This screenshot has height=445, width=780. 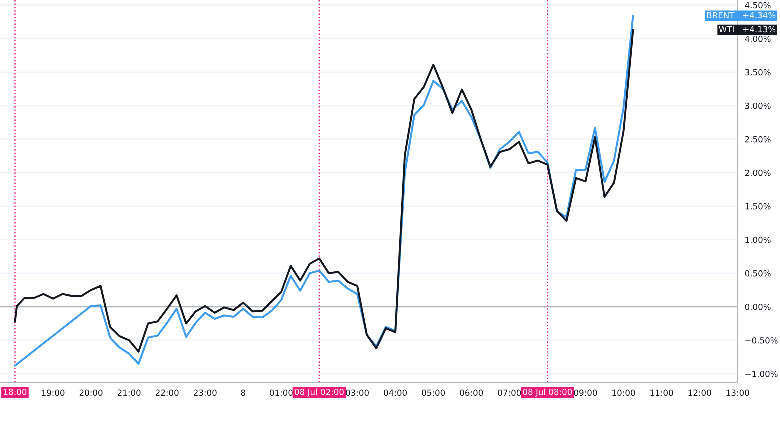 What do you see at coordinates (243, 393) in the screenshot?
I see `x-tick-label: 8` at bounding box center [243, 393].